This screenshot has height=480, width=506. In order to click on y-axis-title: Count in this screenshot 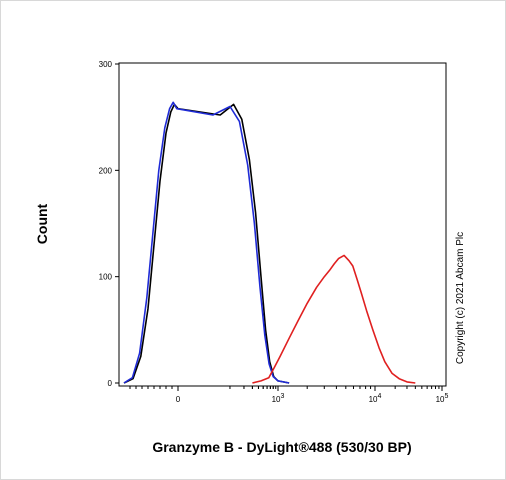, I will do `click(42, 223)`.